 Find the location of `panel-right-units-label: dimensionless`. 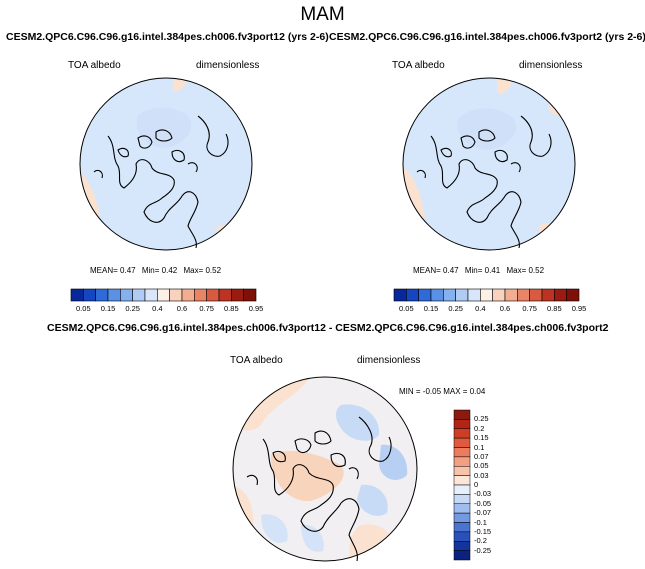

panel-right-units-label: dimensionless is located at coordinates (551, 65).